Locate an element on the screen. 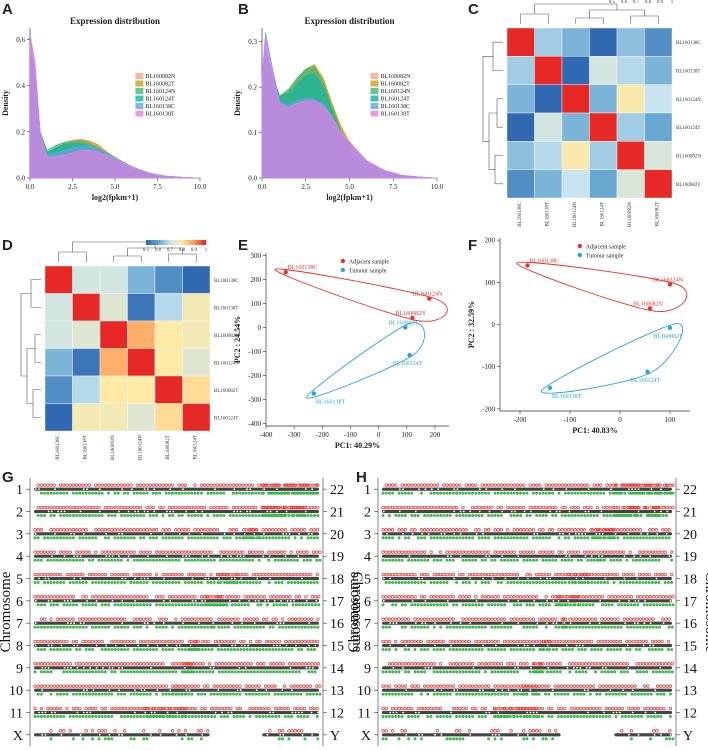 This screenshot has width=708, height=750. y-tick-label: 300 is located at coordinates (256, 256).